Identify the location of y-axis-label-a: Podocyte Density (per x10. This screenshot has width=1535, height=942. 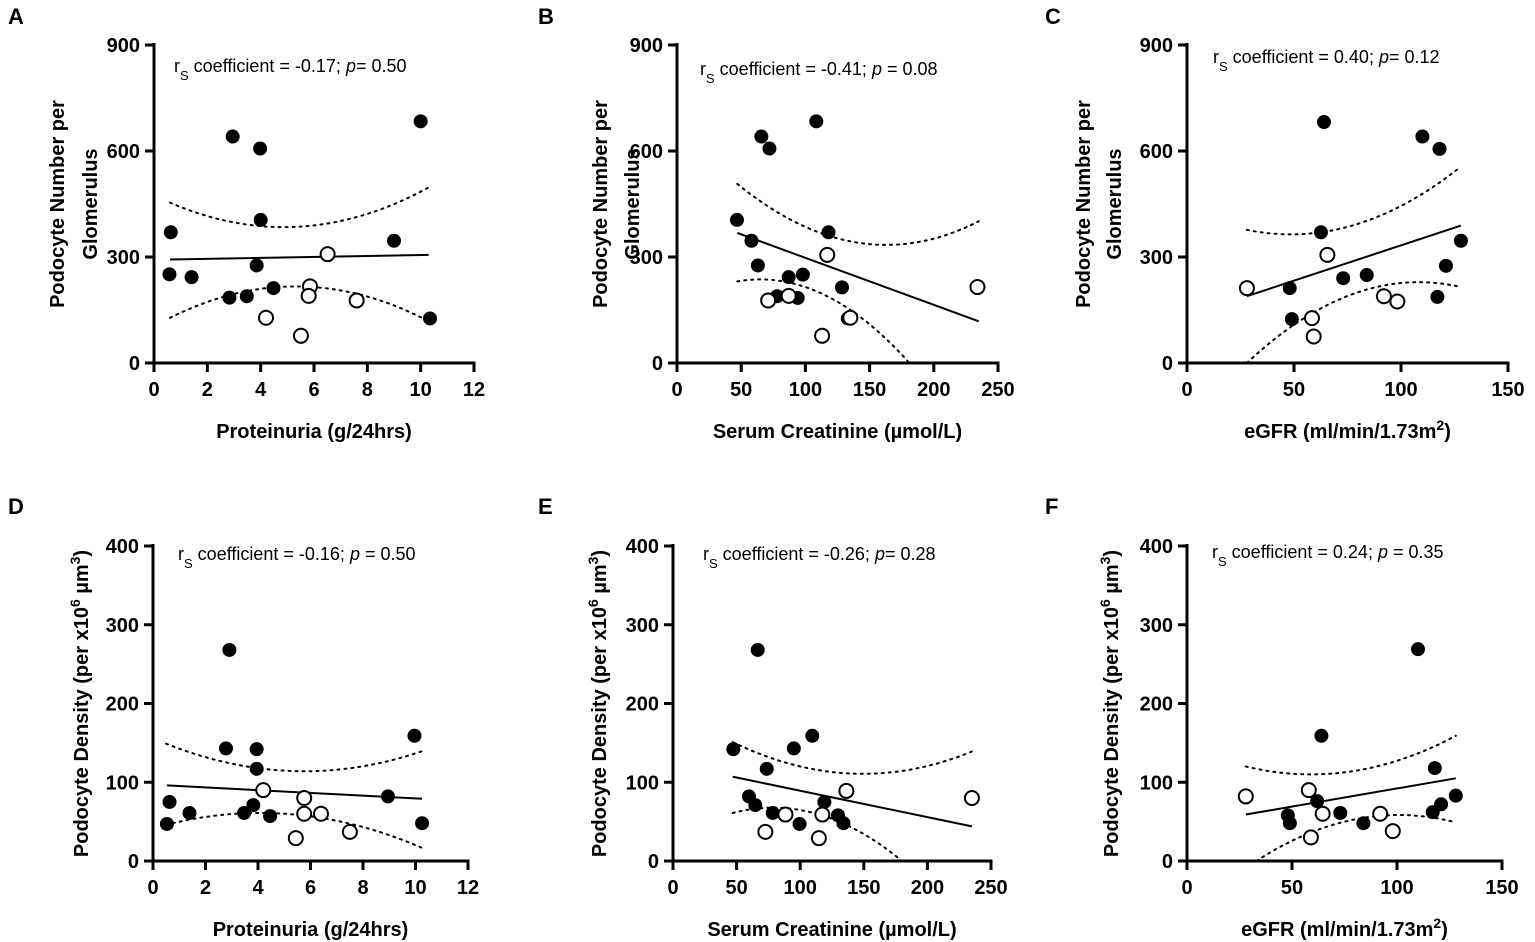
(1112, 732).